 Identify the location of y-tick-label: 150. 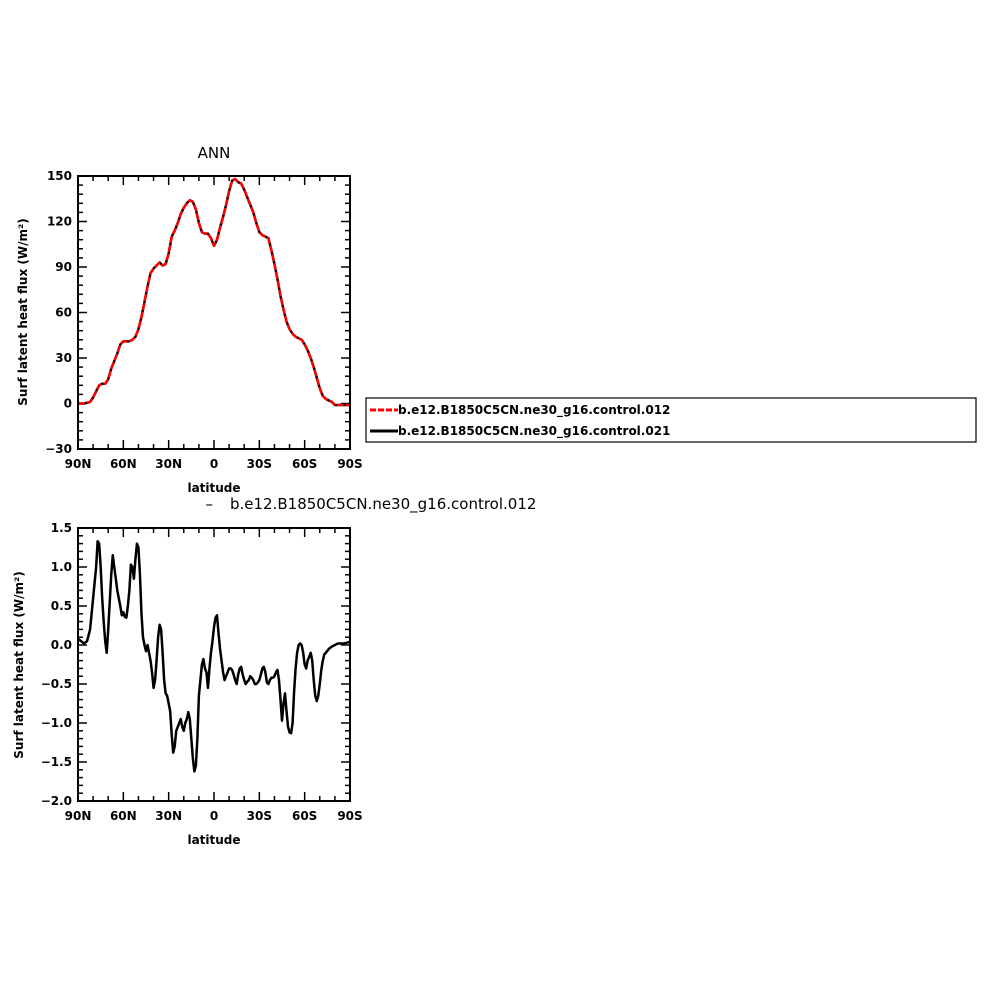
(59, 176).